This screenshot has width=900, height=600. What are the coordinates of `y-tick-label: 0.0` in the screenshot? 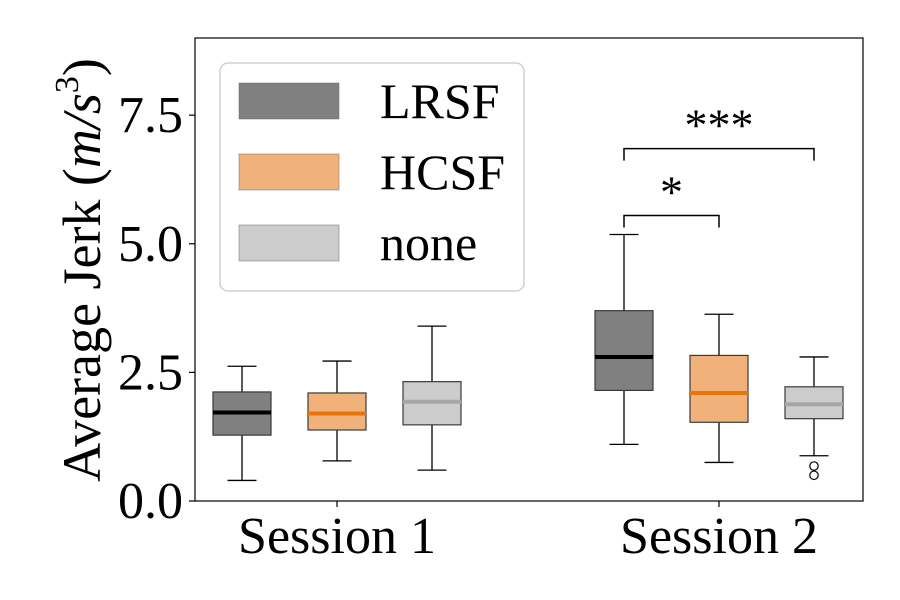 It's located at (150, 501).